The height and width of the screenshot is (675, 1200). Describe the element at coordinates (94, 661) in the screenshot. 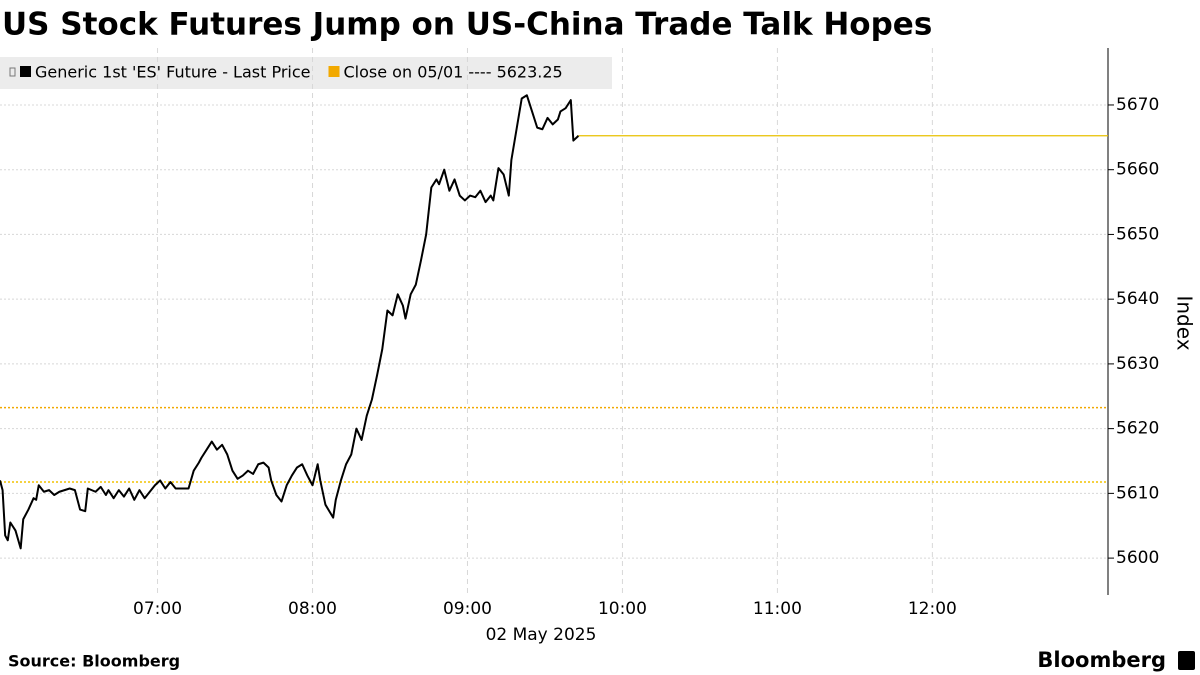

I see `source-note: Source: Bloomberg` at that location.